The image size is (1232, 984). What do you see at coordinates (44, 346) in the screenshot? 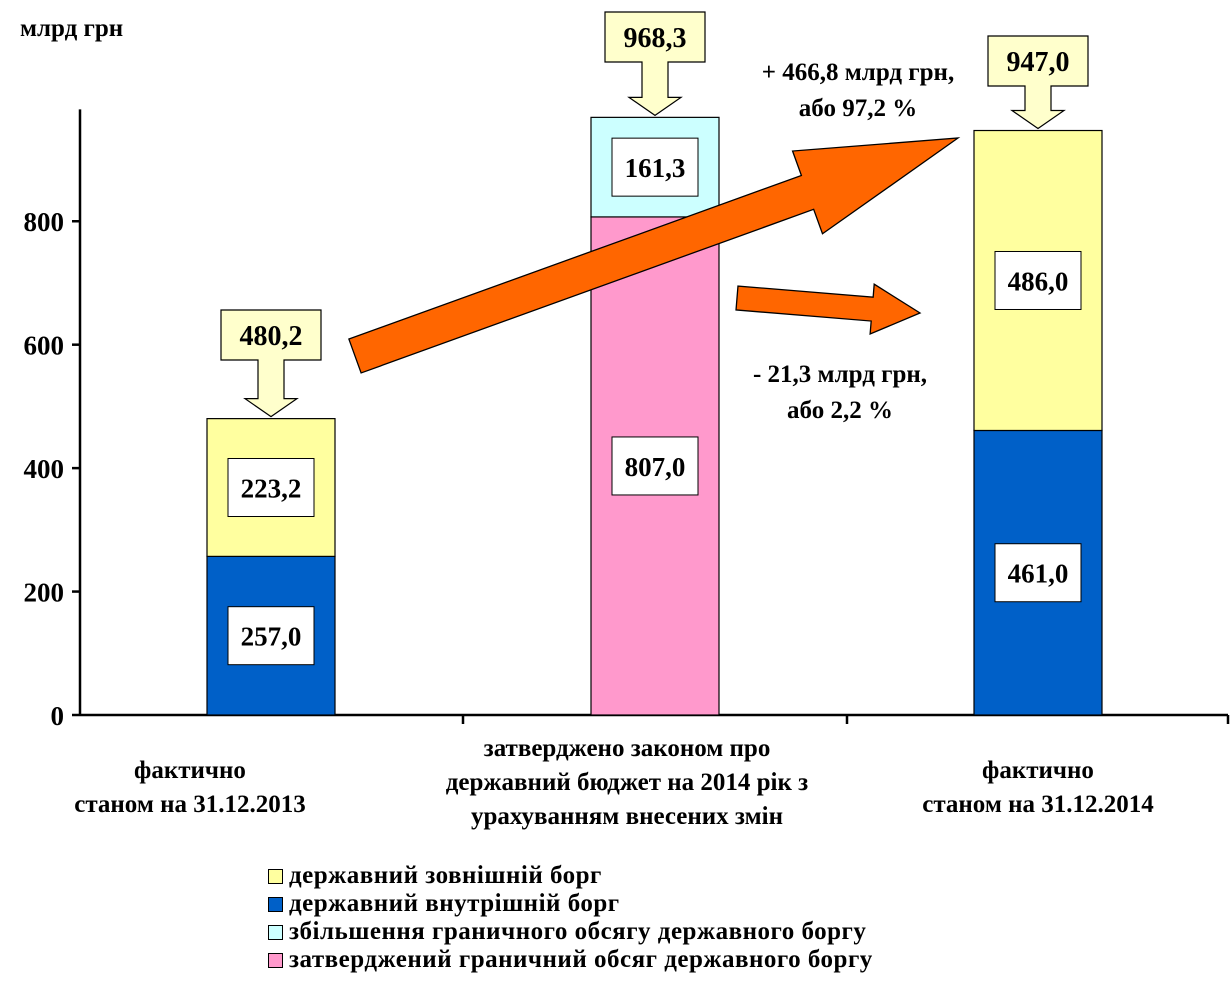
I see `y-tick-label: 600` at bounding box center [44, 346].